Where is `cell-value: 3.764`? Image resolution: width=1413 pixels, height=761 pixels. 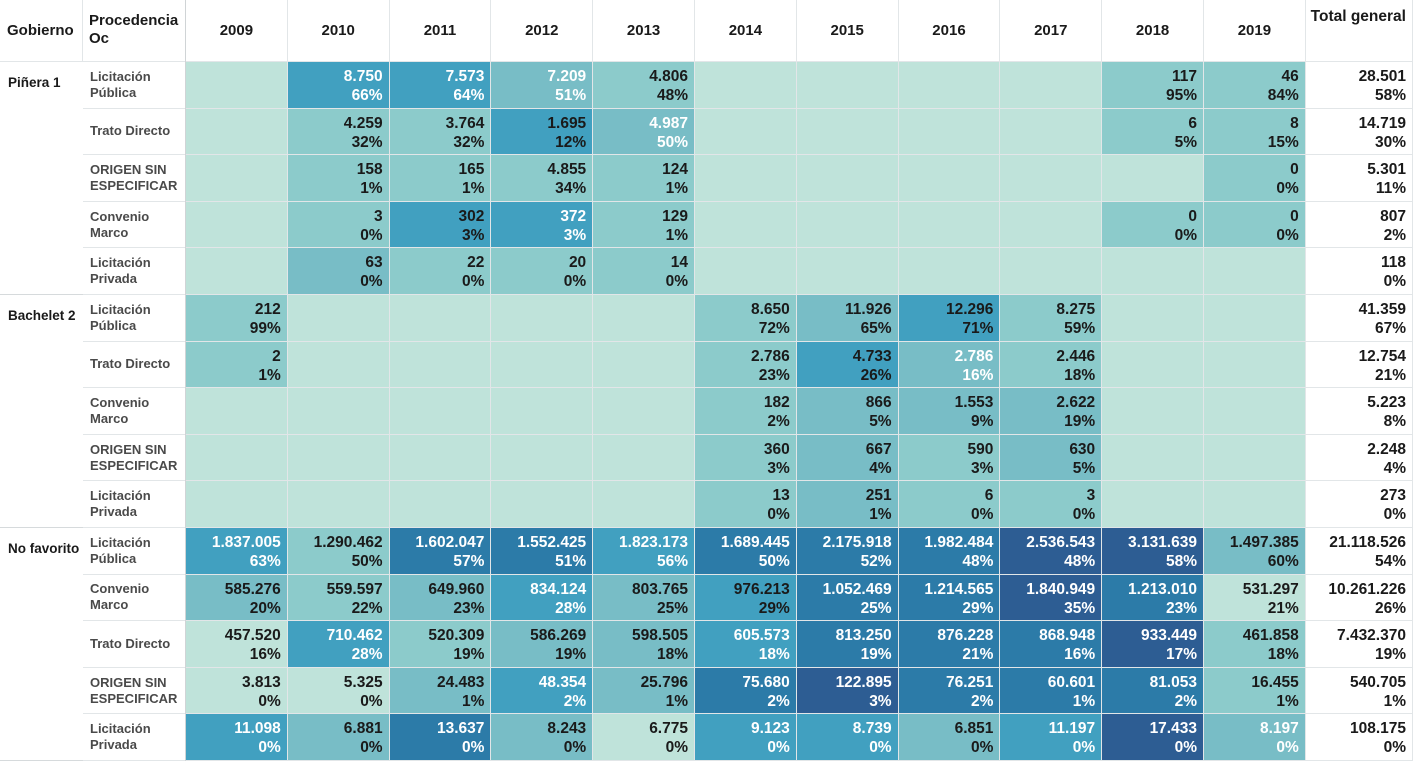 cell-value: 3.764 is located at coordinates (465, 123).